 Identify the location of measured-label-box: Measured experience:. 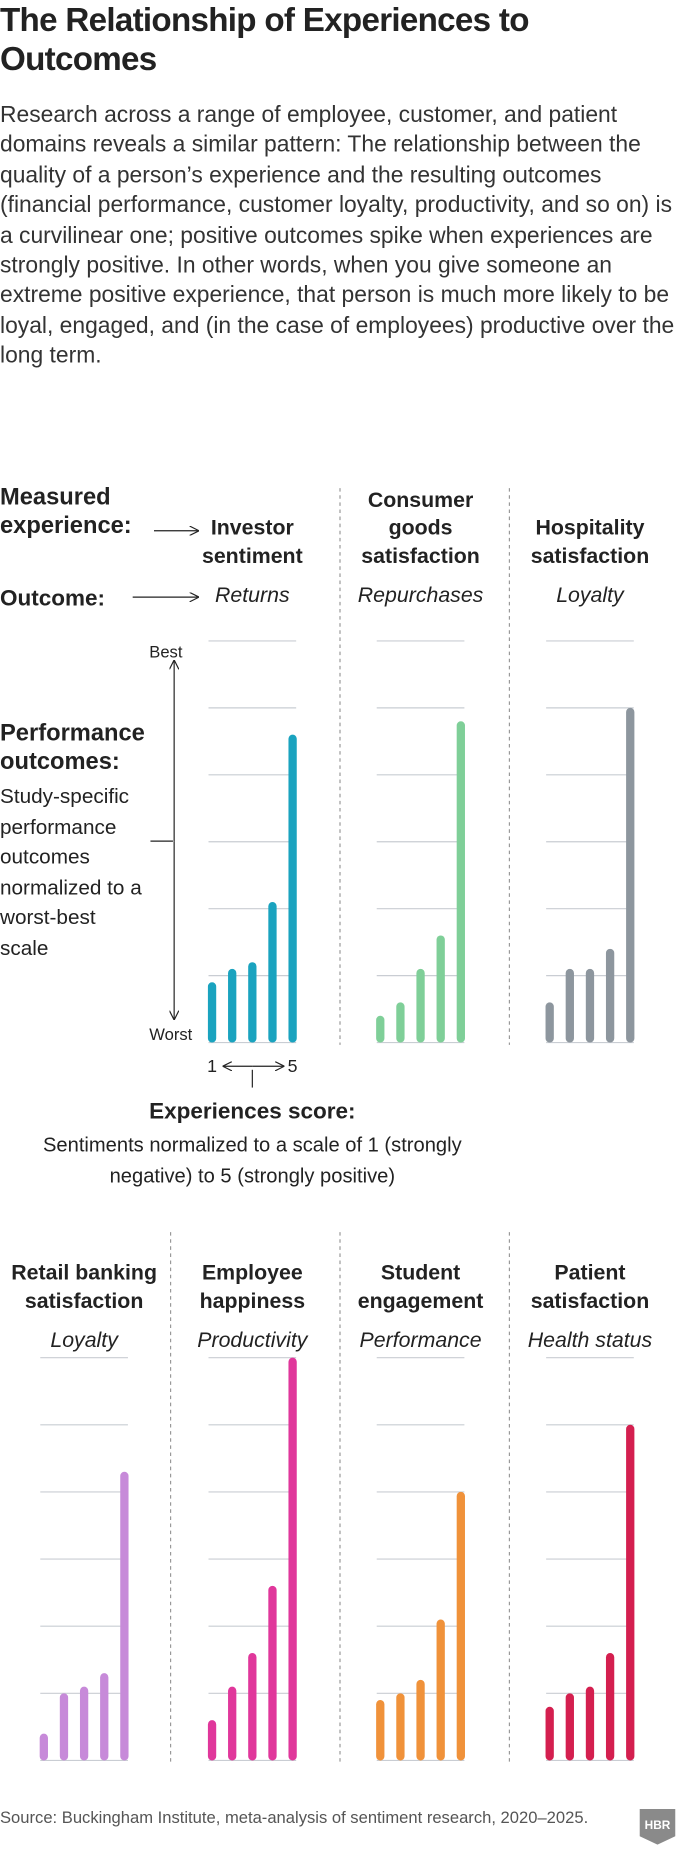
(66, 512).